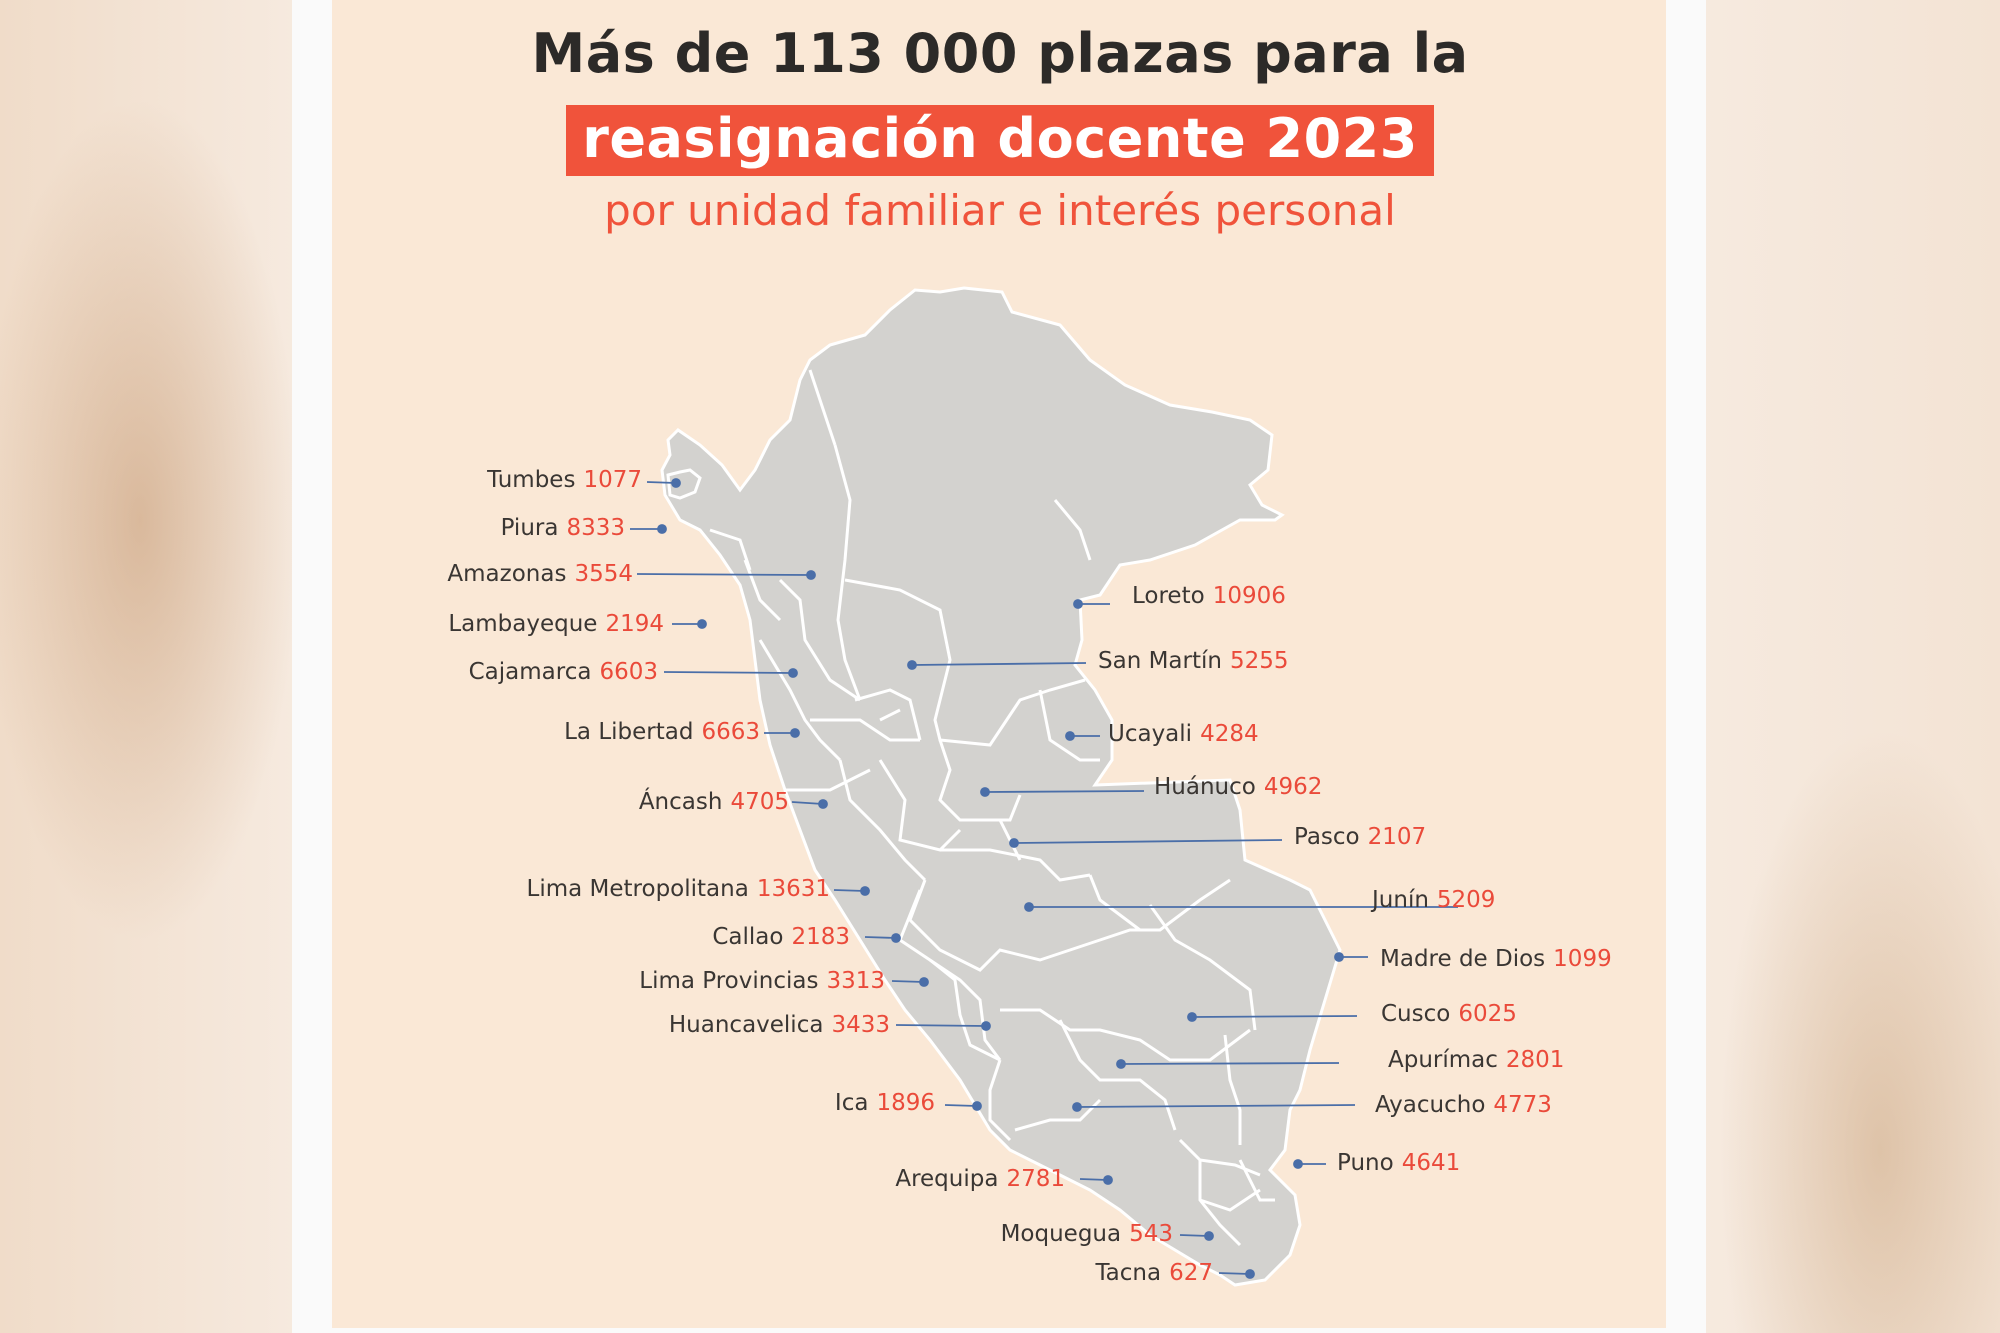 This screenshot has width=2000, height=1333. Describe the element at coordinates (1086, 1234) in the screenshot. I see `label-moquegua: Moquegua 543` at that location.